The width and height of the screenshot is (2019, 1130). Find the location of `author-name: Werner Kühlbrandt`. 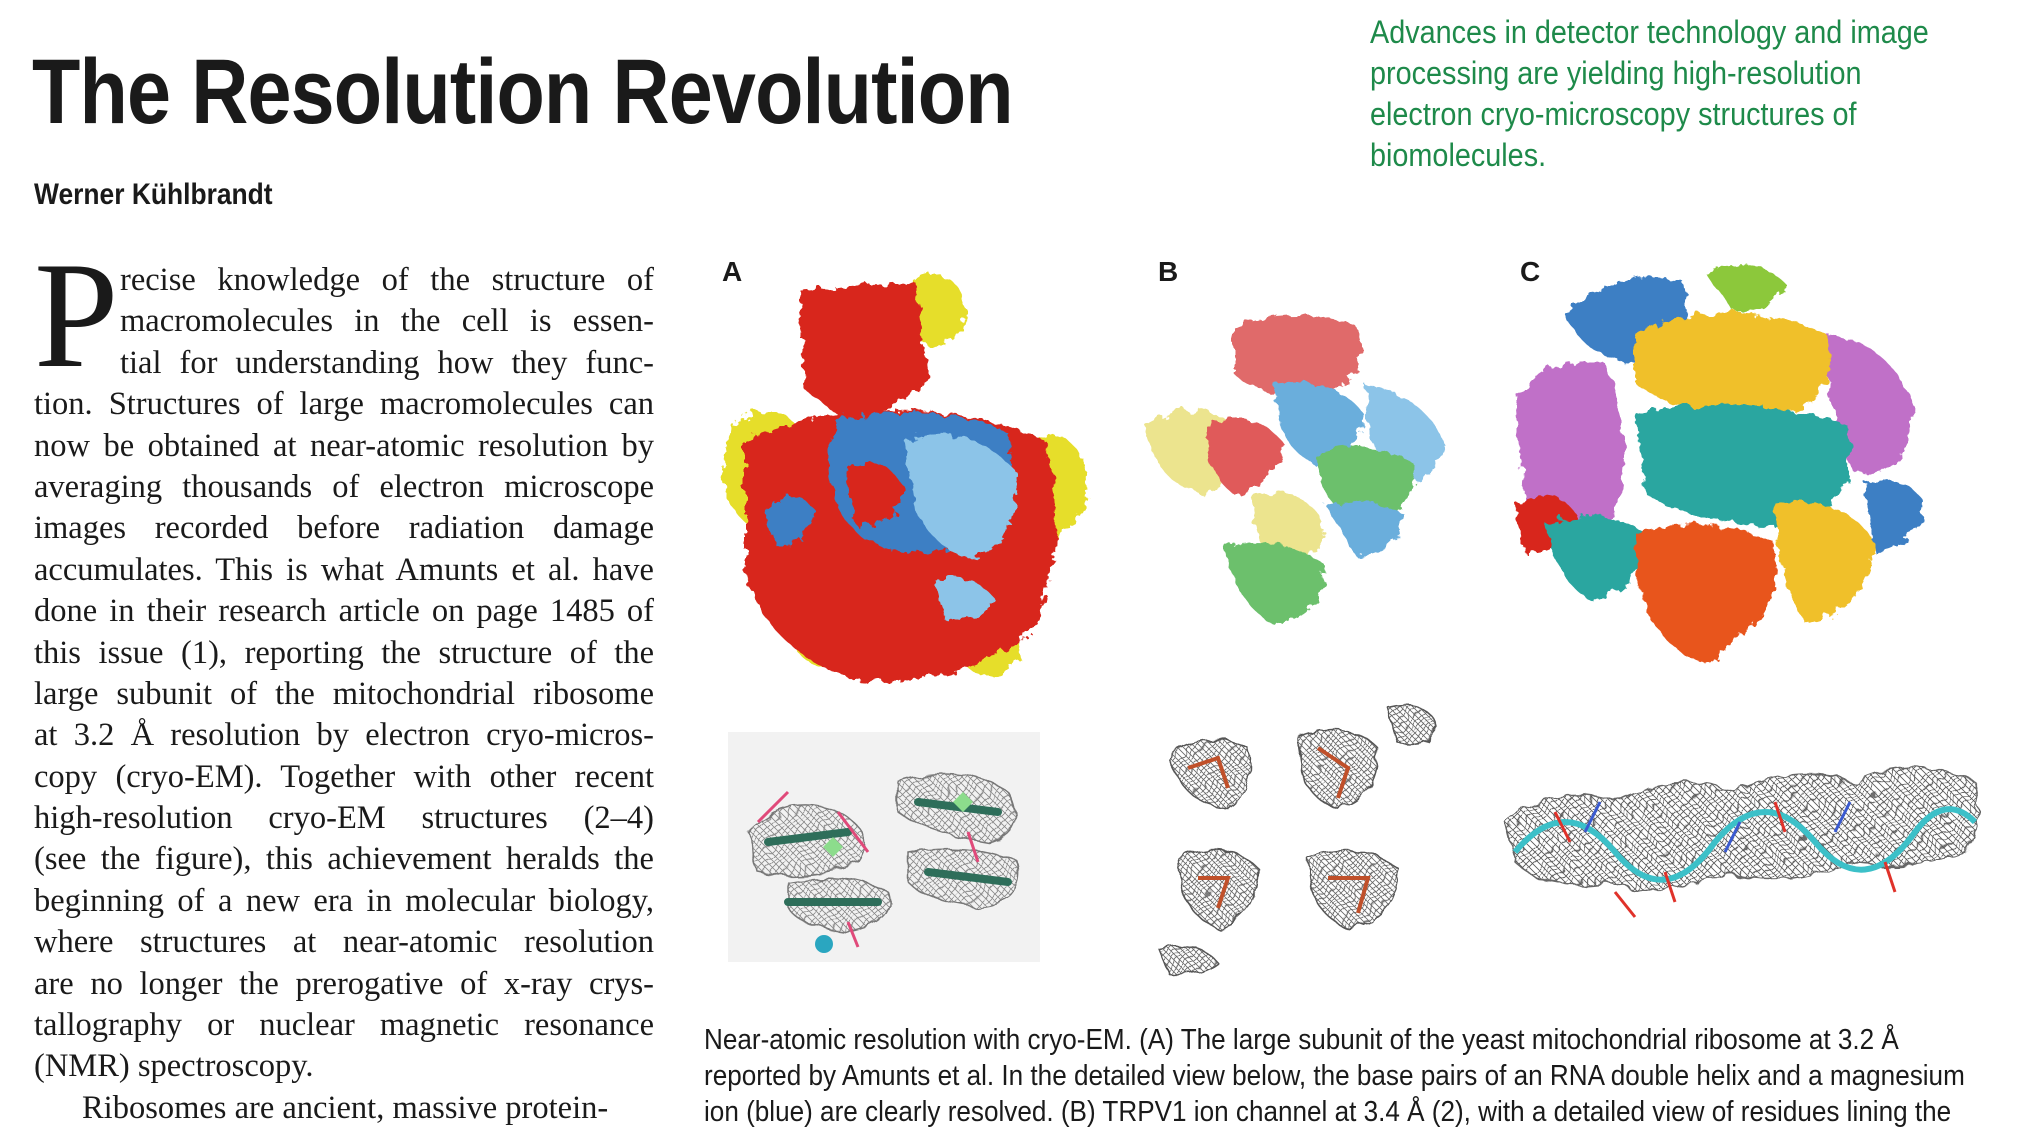

author-name: Werner Kühlbrandt is located at coordinates (153, 194).